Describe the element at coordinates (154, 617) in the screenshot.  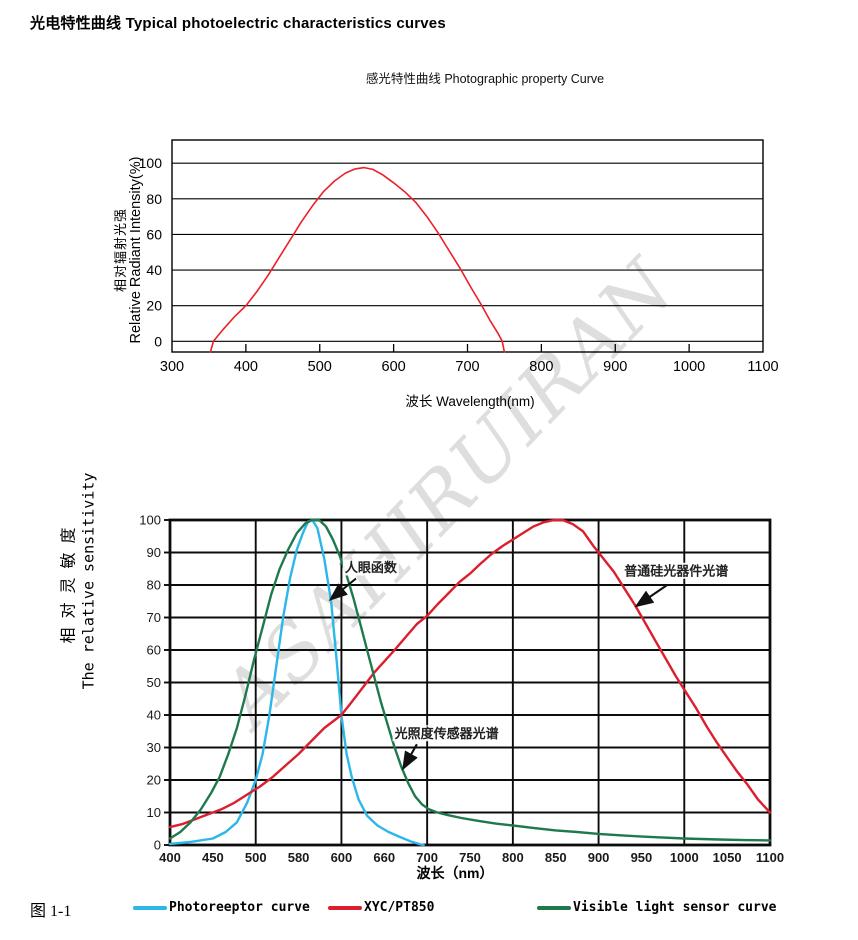
I see `svg-text: 70` at that location.